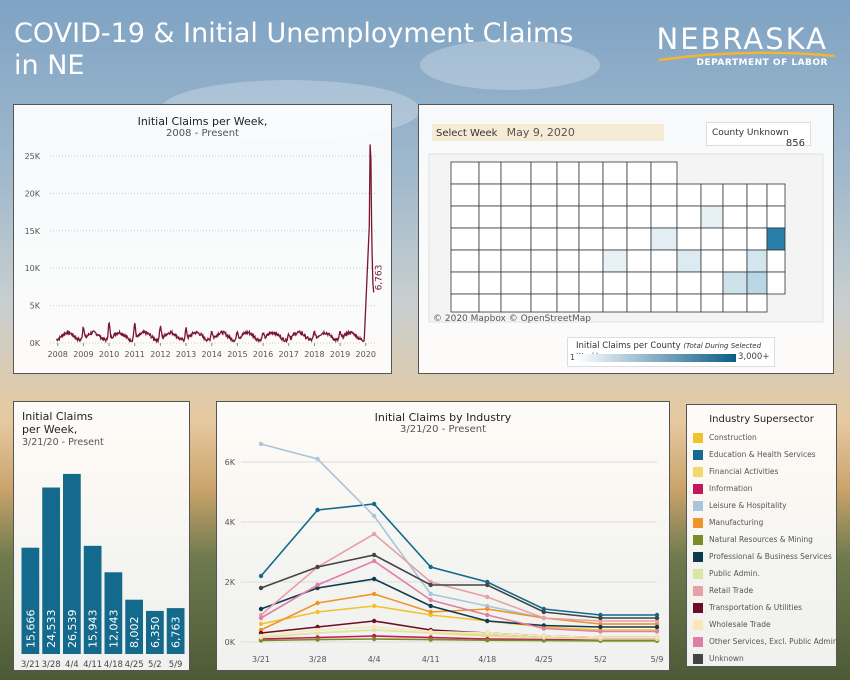 This screenshot has height=680, width=850. Describe the element at coordinates (761, 522) in the screenshot. I see `industry-legend-item: Manufacturing` at that location.